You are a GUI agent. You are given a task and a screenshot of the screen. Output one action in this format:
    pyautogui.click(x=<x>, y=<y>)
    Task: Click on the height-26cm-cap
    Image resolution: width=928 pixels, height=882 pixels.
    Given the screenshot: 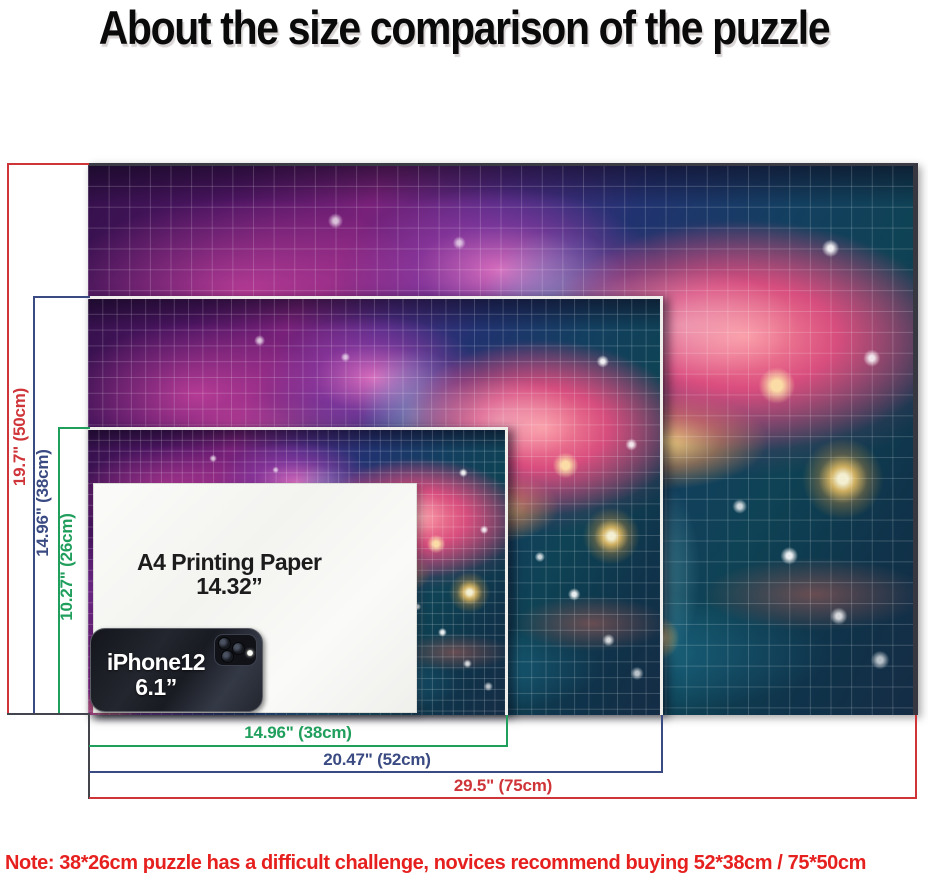 What is the action you would take?
    pyautogui.click(x=74, y=428)
    